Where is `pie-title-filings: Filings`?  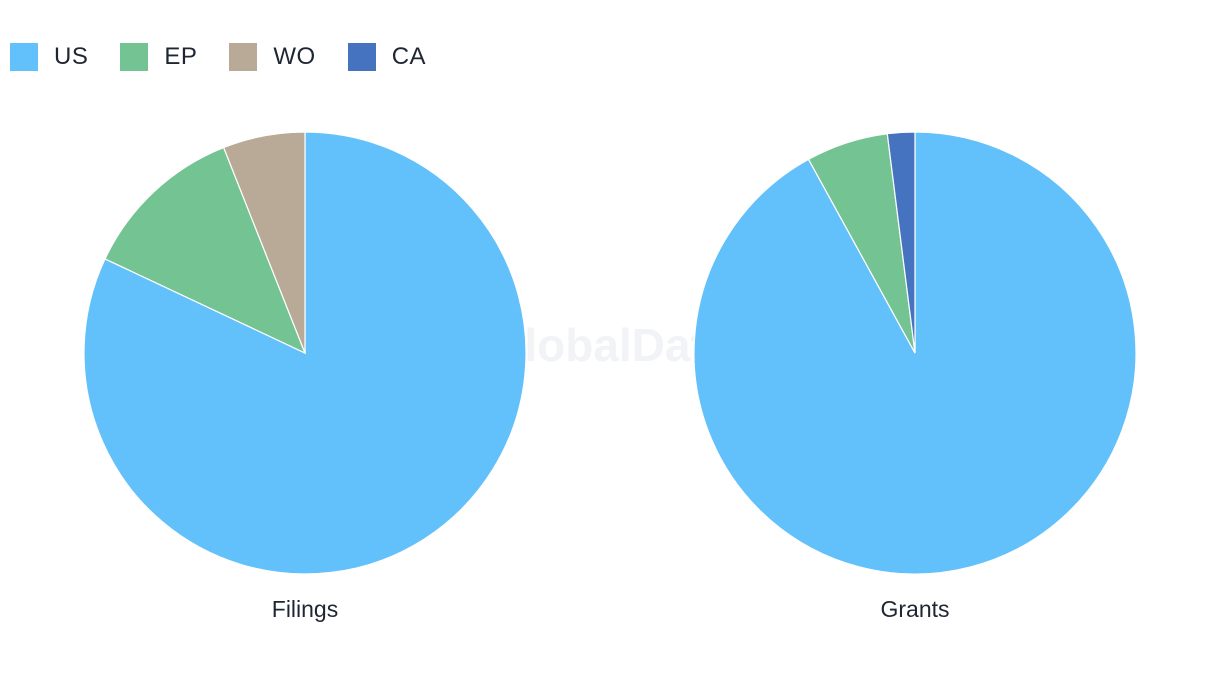 pie-title-filings: Filings is located at coordinates (305, 609).